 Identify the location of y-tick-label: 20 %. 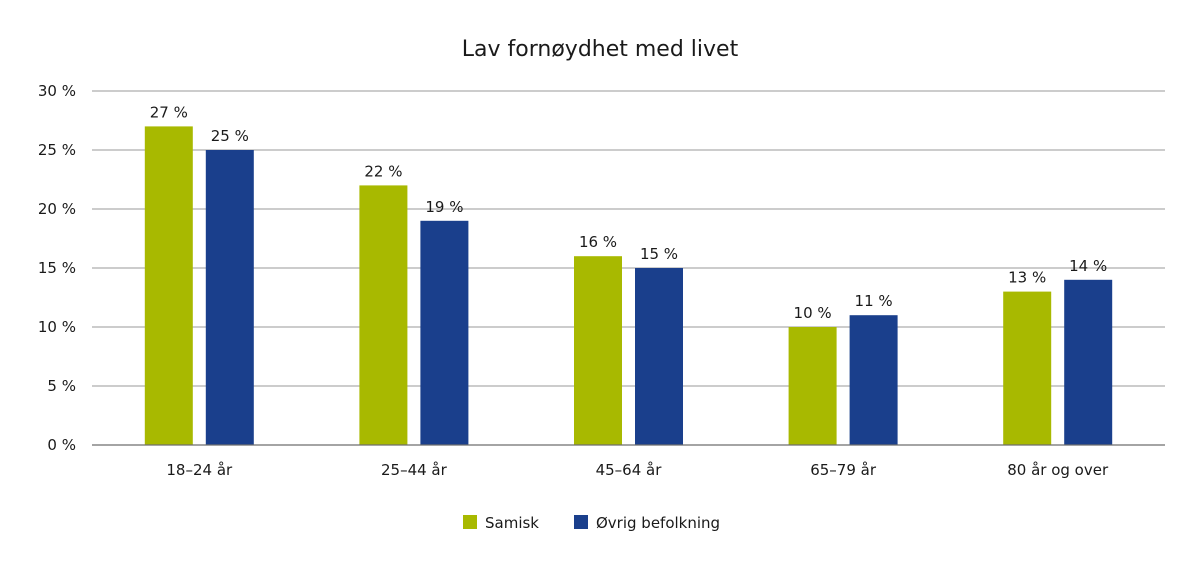
(57, 209).